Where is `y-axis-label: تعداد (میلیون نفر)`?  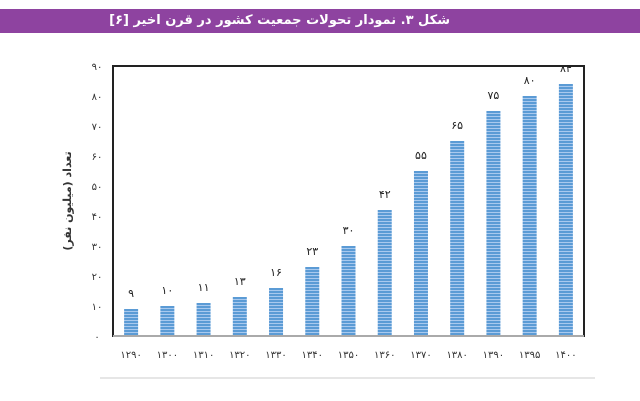
y-axis-label: تعداد (میلیون نفر) is located at coordinates (67, 200).